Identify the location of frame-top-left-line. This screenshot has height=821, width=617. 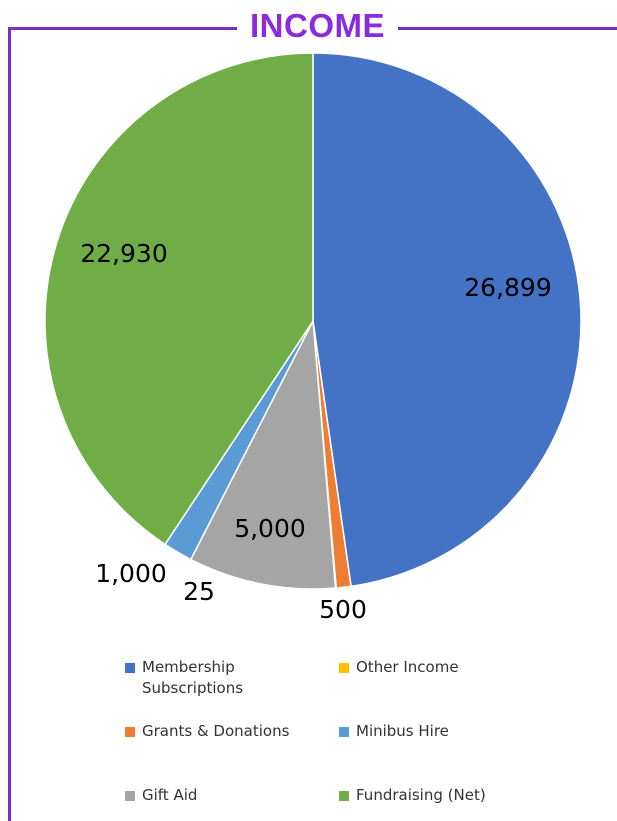
(122, 28).